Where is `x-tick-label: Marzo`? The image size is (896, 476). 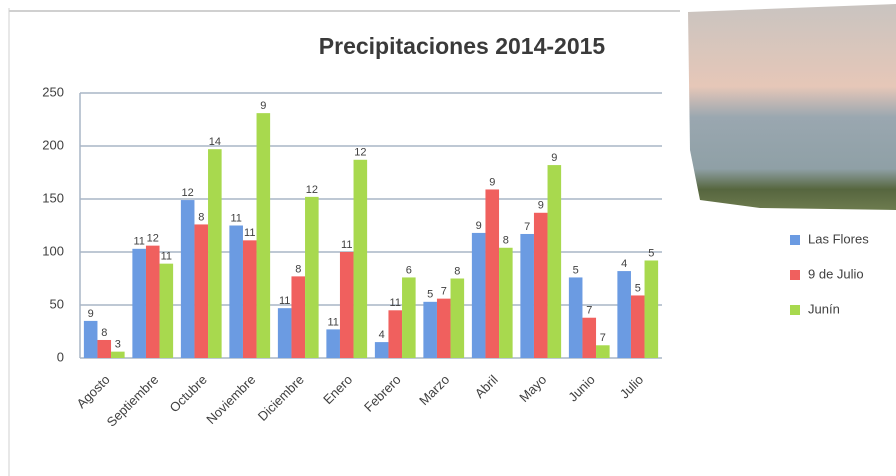 x-tick-label: Marzo is located at coordinates (434, 390).